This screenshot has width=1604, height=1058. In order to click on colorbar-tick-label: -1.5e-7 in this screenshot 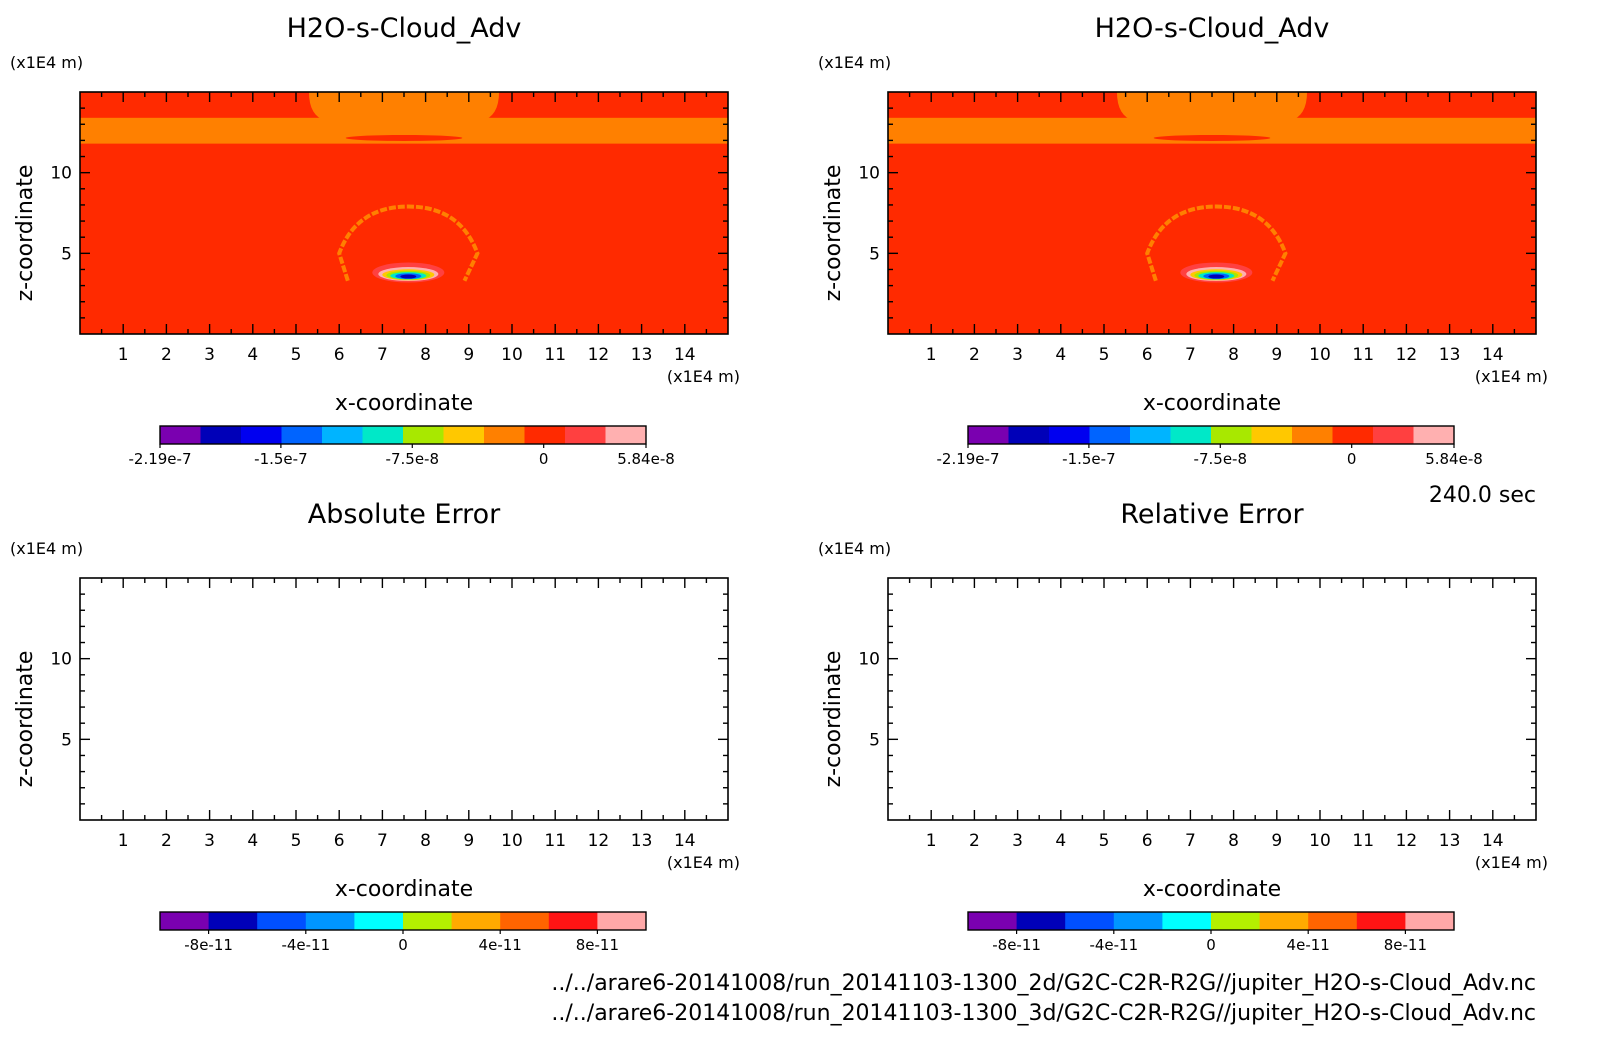, I will do `click(280, 459)`.